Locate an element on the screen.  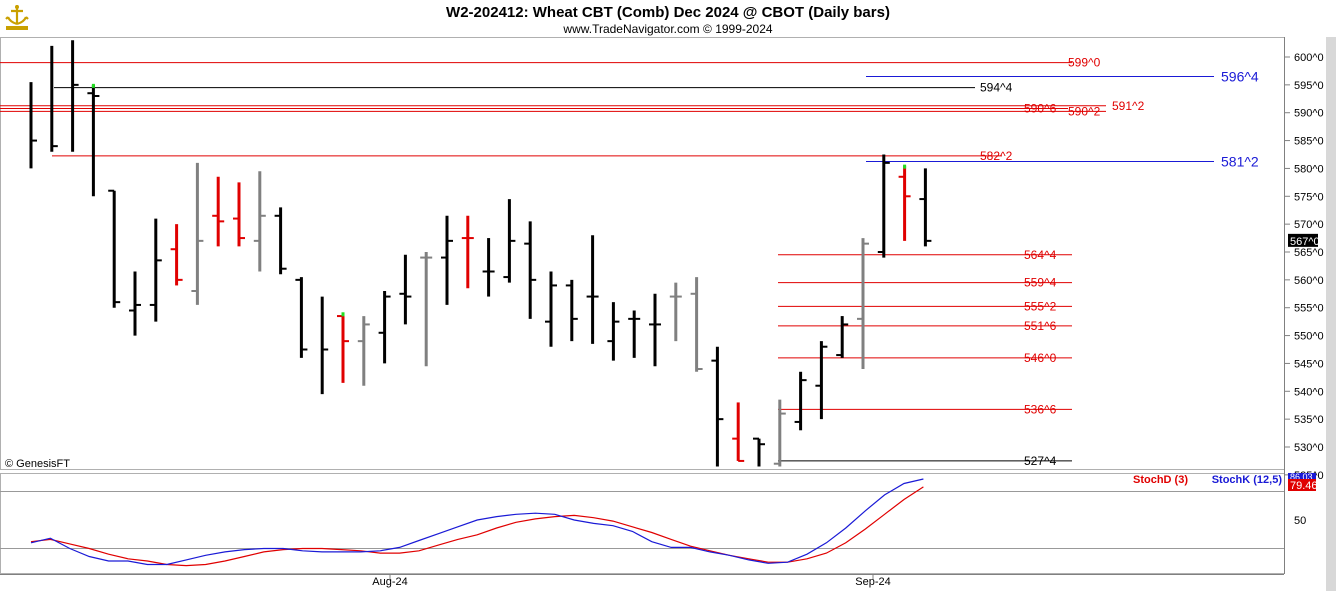
level-label: 555^2 is located at coordinates (1040, 306).